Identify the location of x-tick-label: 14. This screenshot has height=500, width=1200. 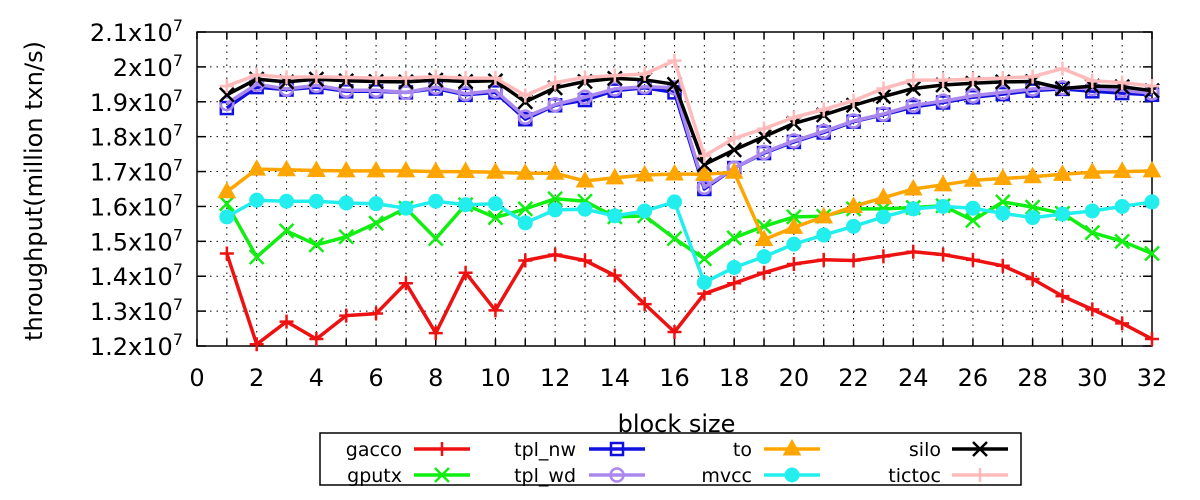
(615, 378).